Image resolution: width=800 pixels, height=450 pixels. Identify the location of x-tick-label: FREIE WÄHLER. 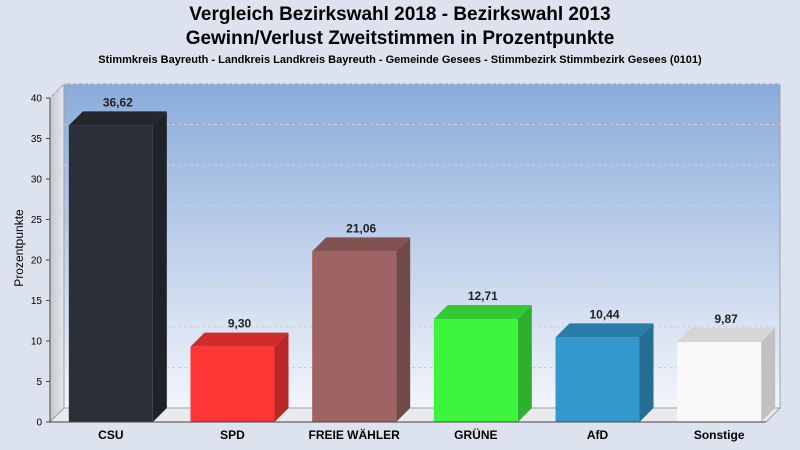
(354, 434).